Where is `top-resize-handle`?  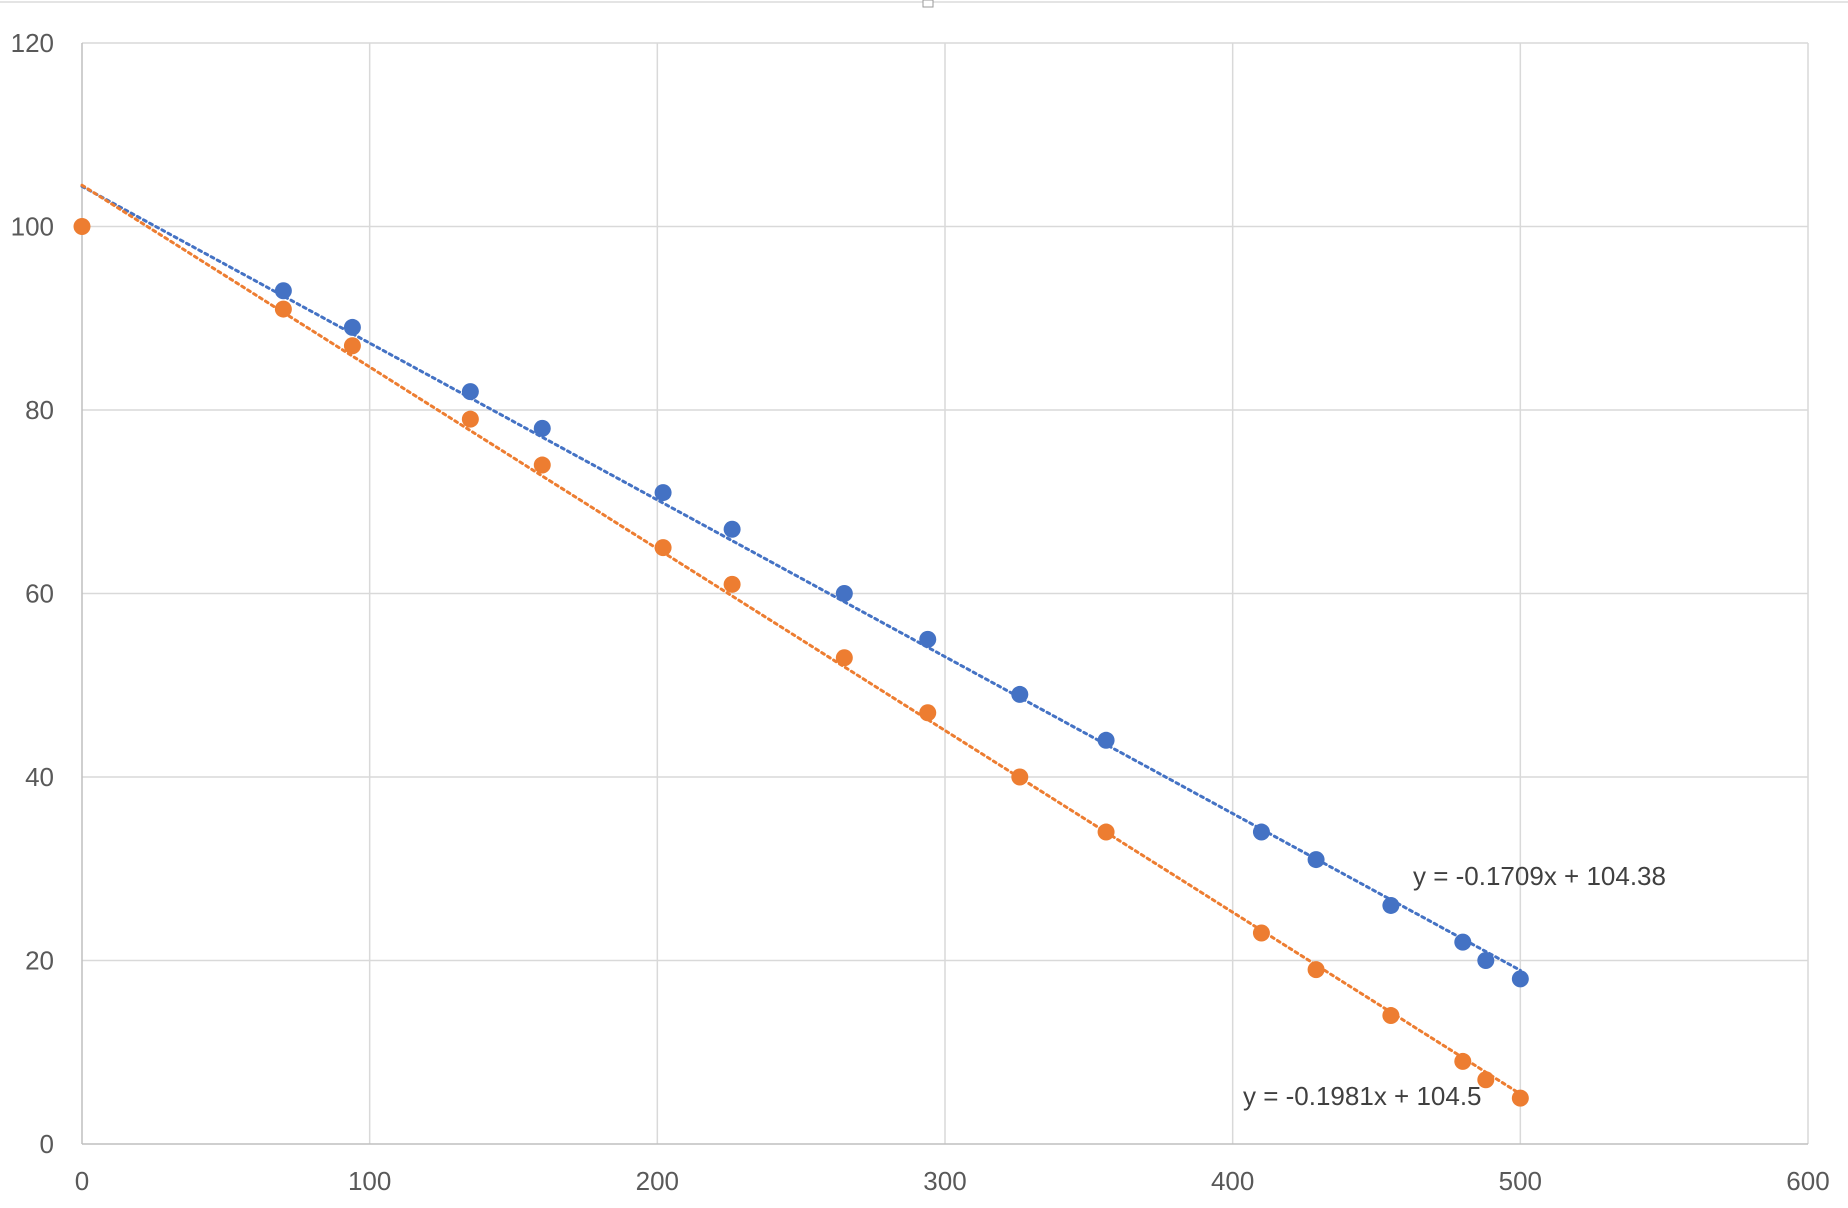 top-resize-handle is located at coordinates (928, 4).